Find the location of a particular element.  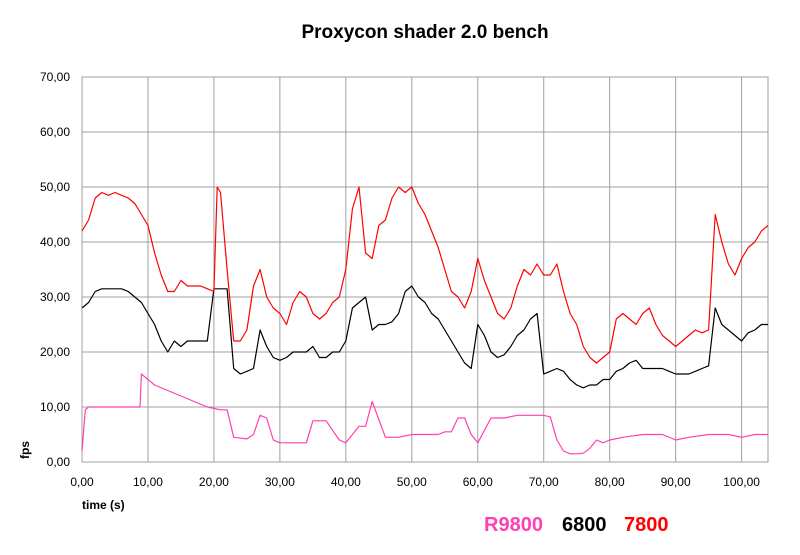

y-tick-label: 30,00 is located at coordinates (55, 297).